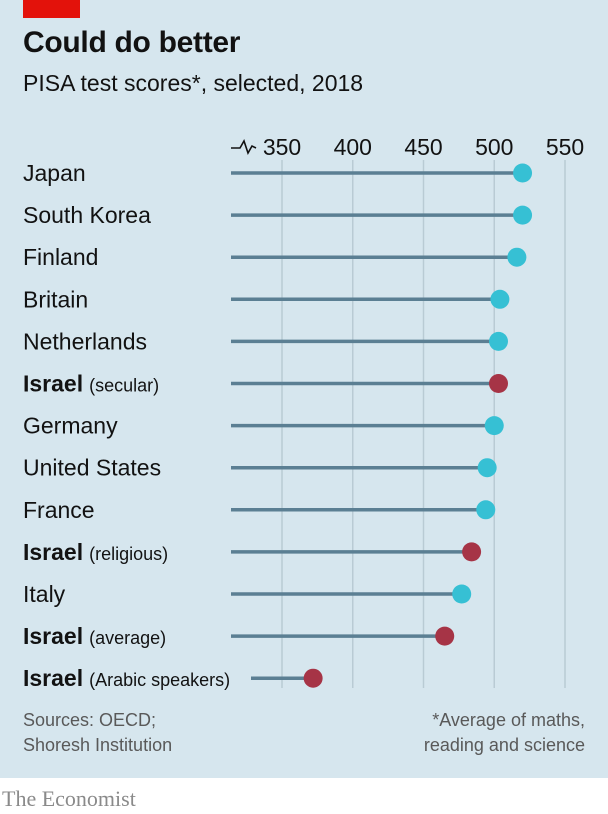  I want to click on row-label-name: United States, so click(92, 468).